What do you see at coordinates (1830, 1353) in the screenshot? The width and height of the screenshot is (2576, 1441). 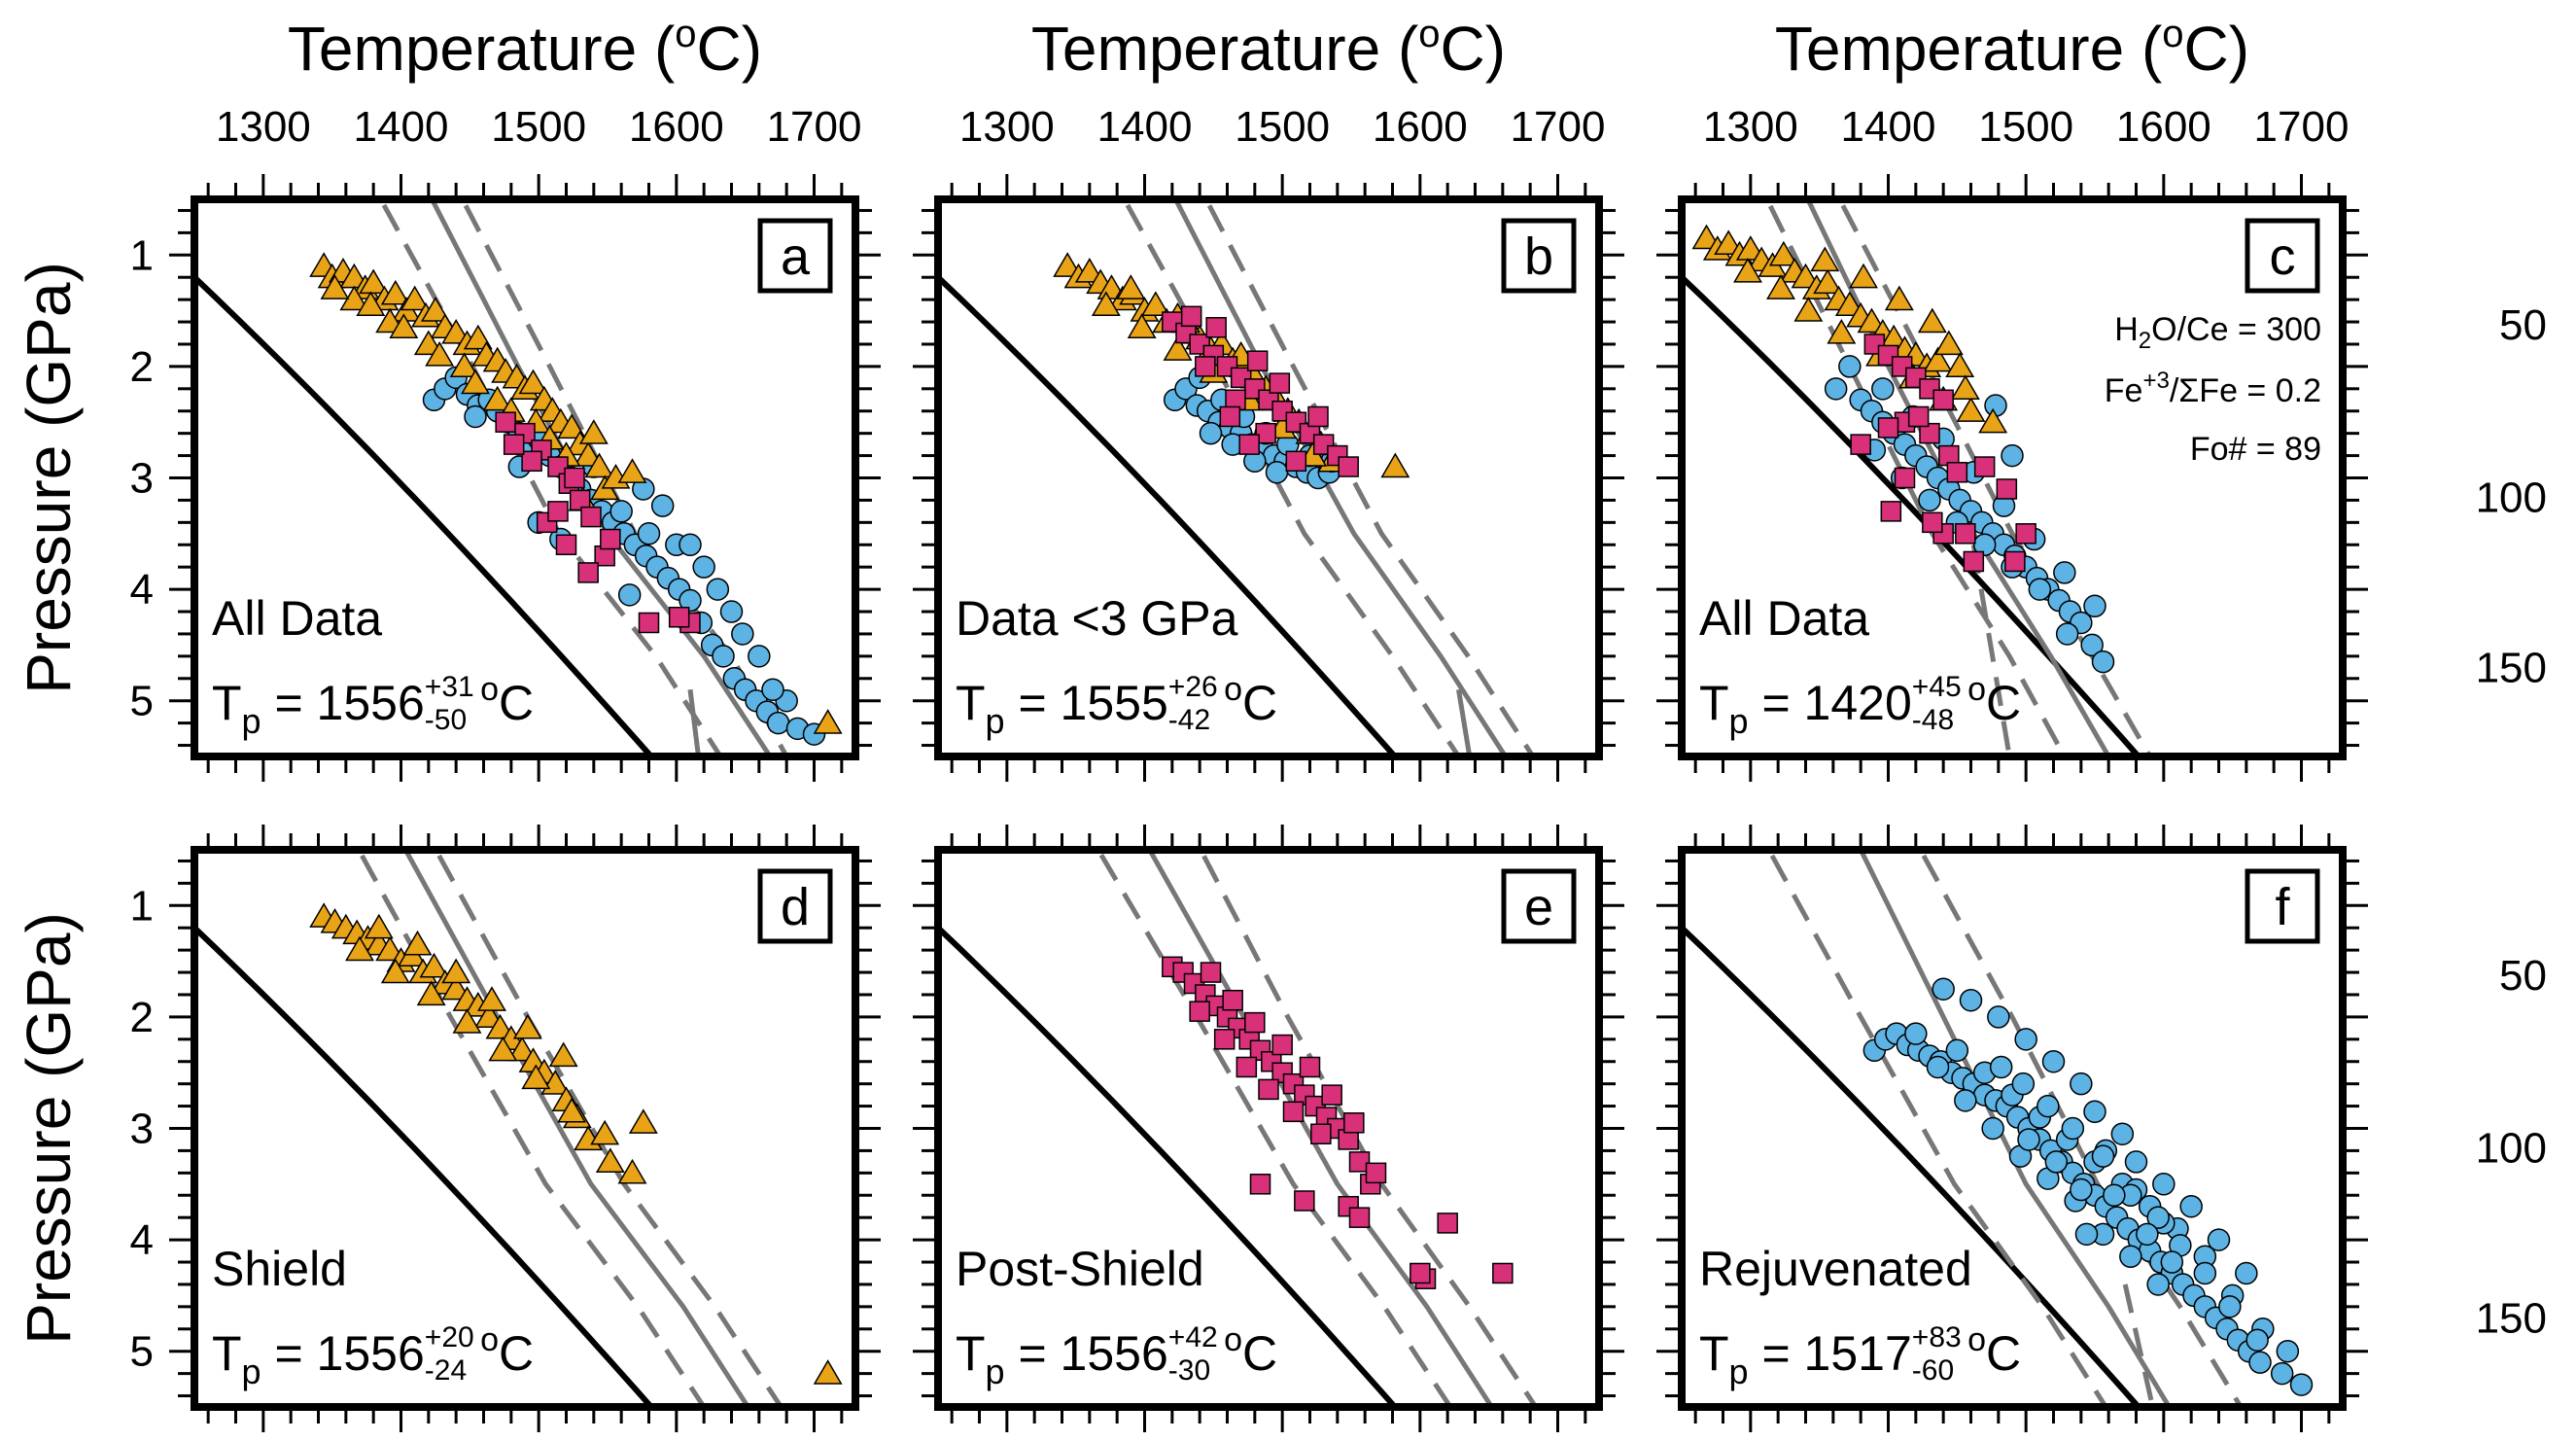 I see `tp-value: = 1517` at bounding box center [1830, 1353].